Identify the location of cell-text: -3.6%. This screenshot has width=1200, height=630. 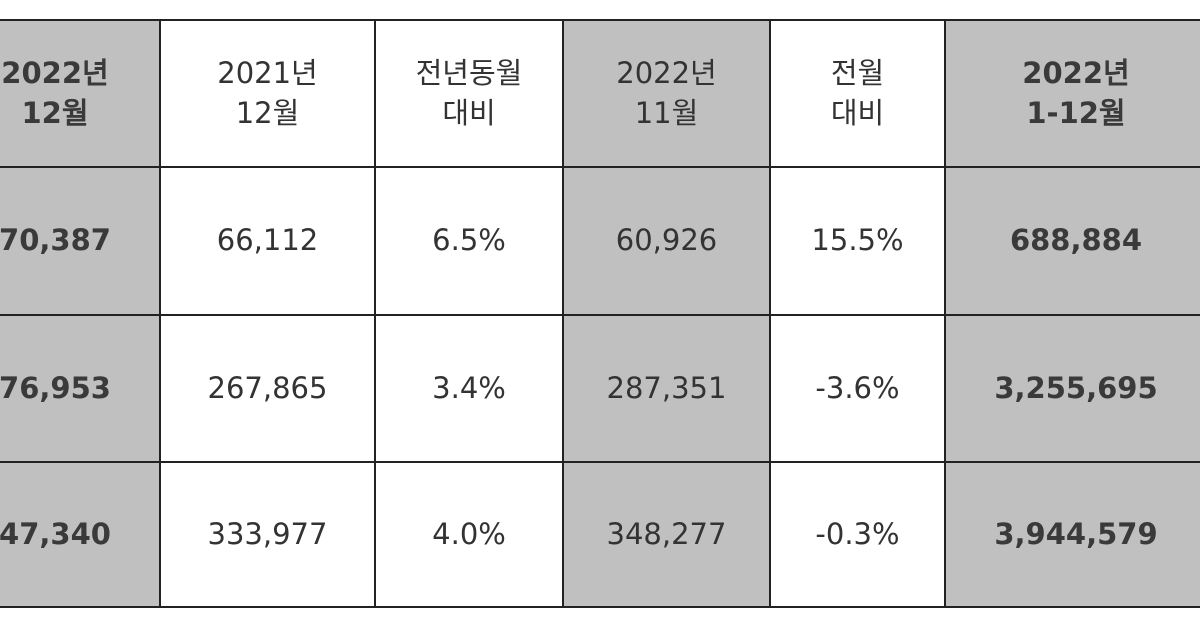
(857, 387).